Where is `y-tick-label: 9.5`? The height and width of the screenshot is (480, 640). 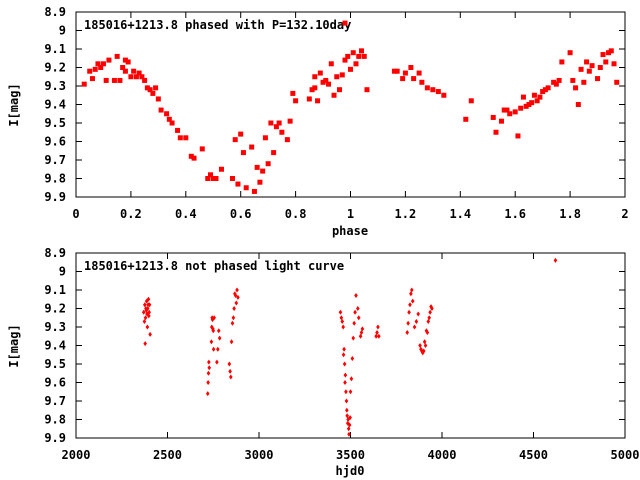 y-tick-label: 9.5 is located at coordinates (55, 123).